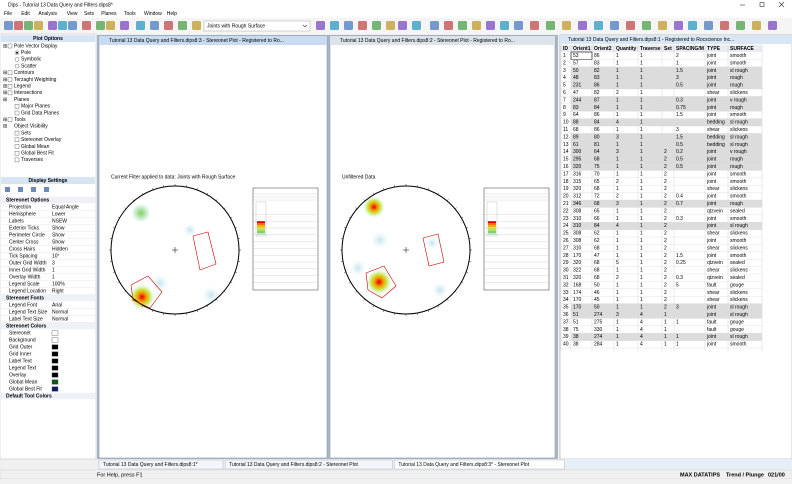 The width and height of the screenshot is (792, 484). What do you see at coordinates (564, 63) in the screenshot?
I see `row-id: 2` at bounding box center [564, 63].